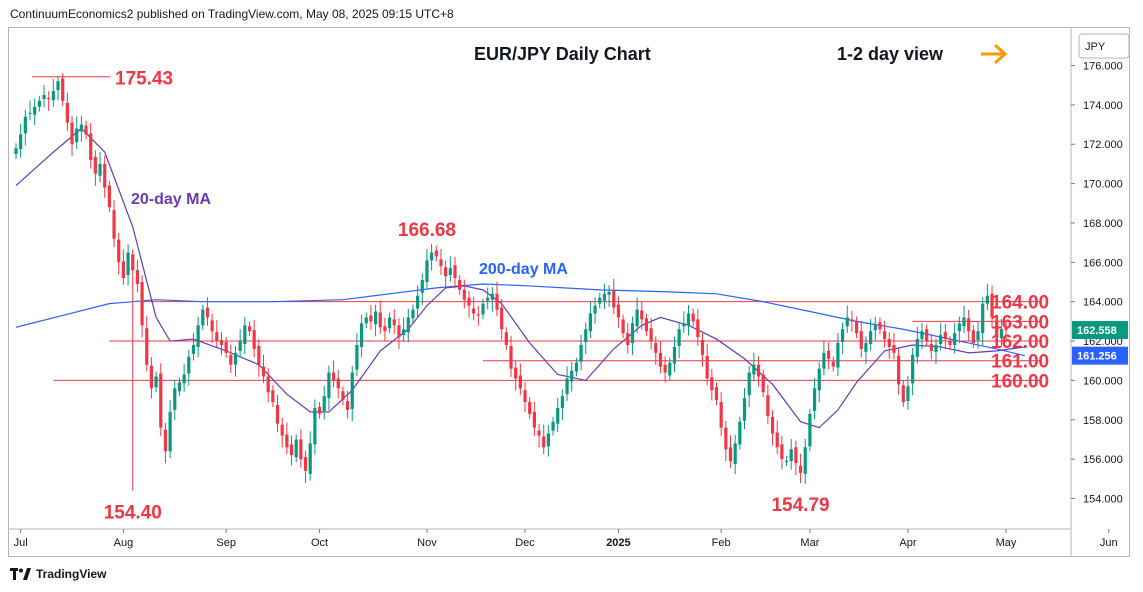 Image resolution: width=1143 pixels, height=592 pixels. What do you see at coordinates (1100, 330) in the screenshot?
I see `price-tag-162.558` at bounding box center [1100, 330].